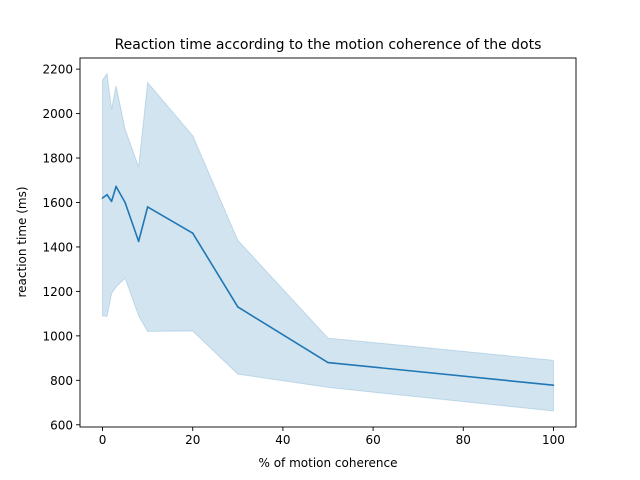  I want to click on x-tick-label: 100, so click(553, 440).